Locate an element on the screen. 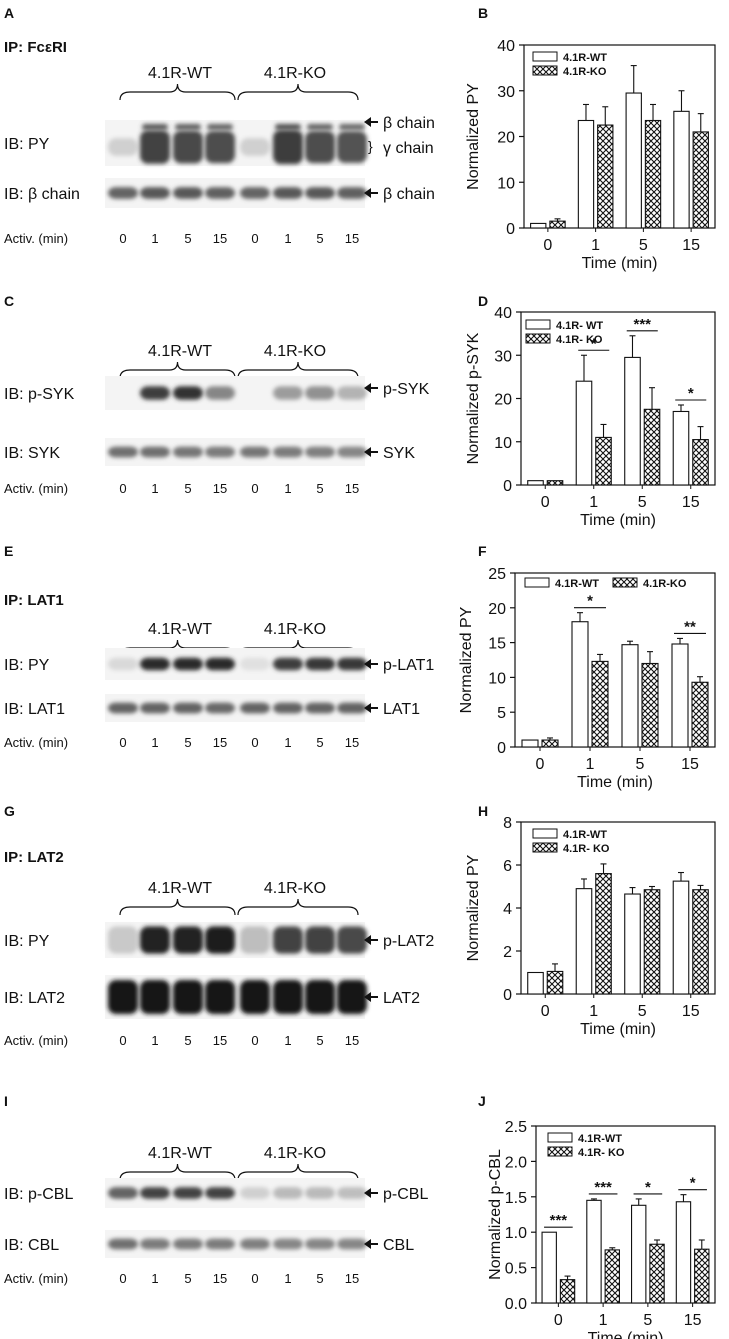 The width and height of the screenshot is (729, 1339). y-tick-label: 8 is located at coordinates (507, 823).